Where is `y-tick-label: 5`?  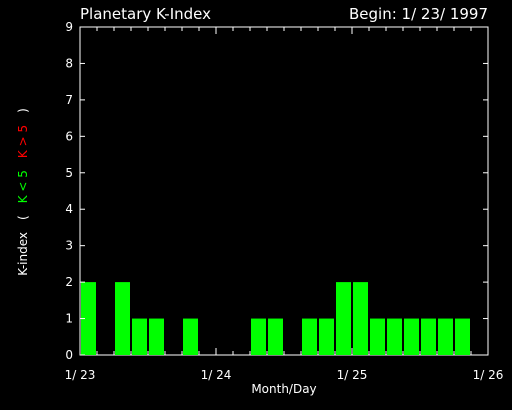 y-tick-label: 5 is located at coordinates (69, 173).